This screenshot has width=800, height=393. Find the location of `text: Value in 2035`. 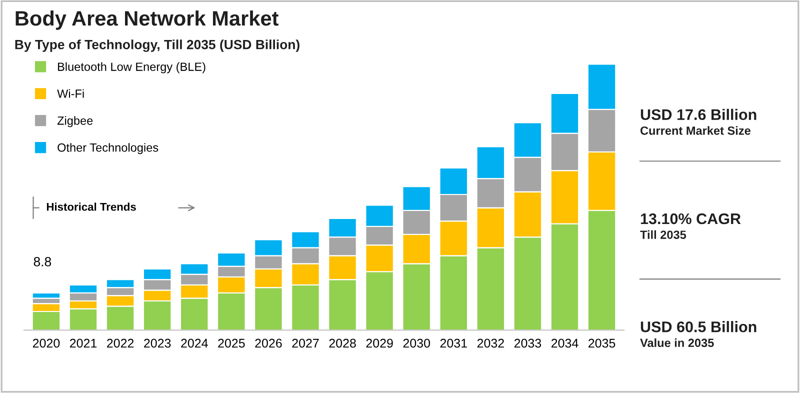

text: Value in 2035 is located at coordinates (677, 343).